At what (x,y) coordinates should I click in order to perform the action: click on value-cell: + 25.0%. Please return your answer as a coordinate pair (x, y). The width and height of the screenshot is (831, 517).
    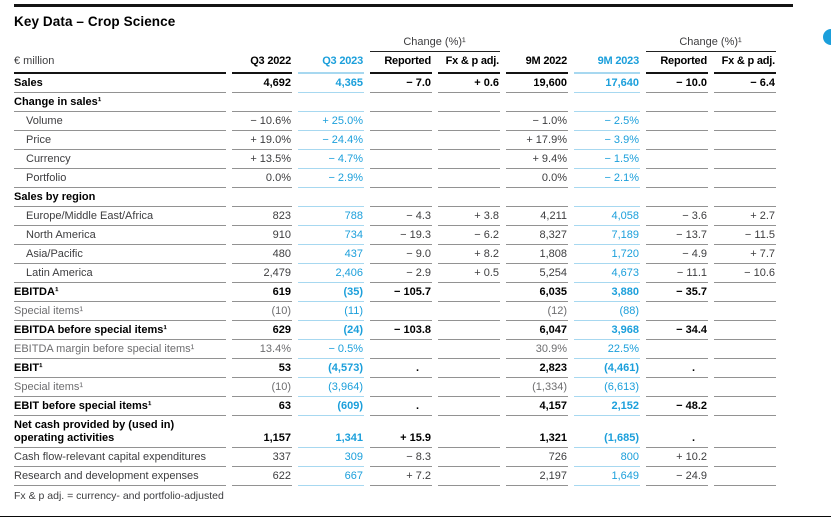
    Looking at the image, I should click on (331, 121).